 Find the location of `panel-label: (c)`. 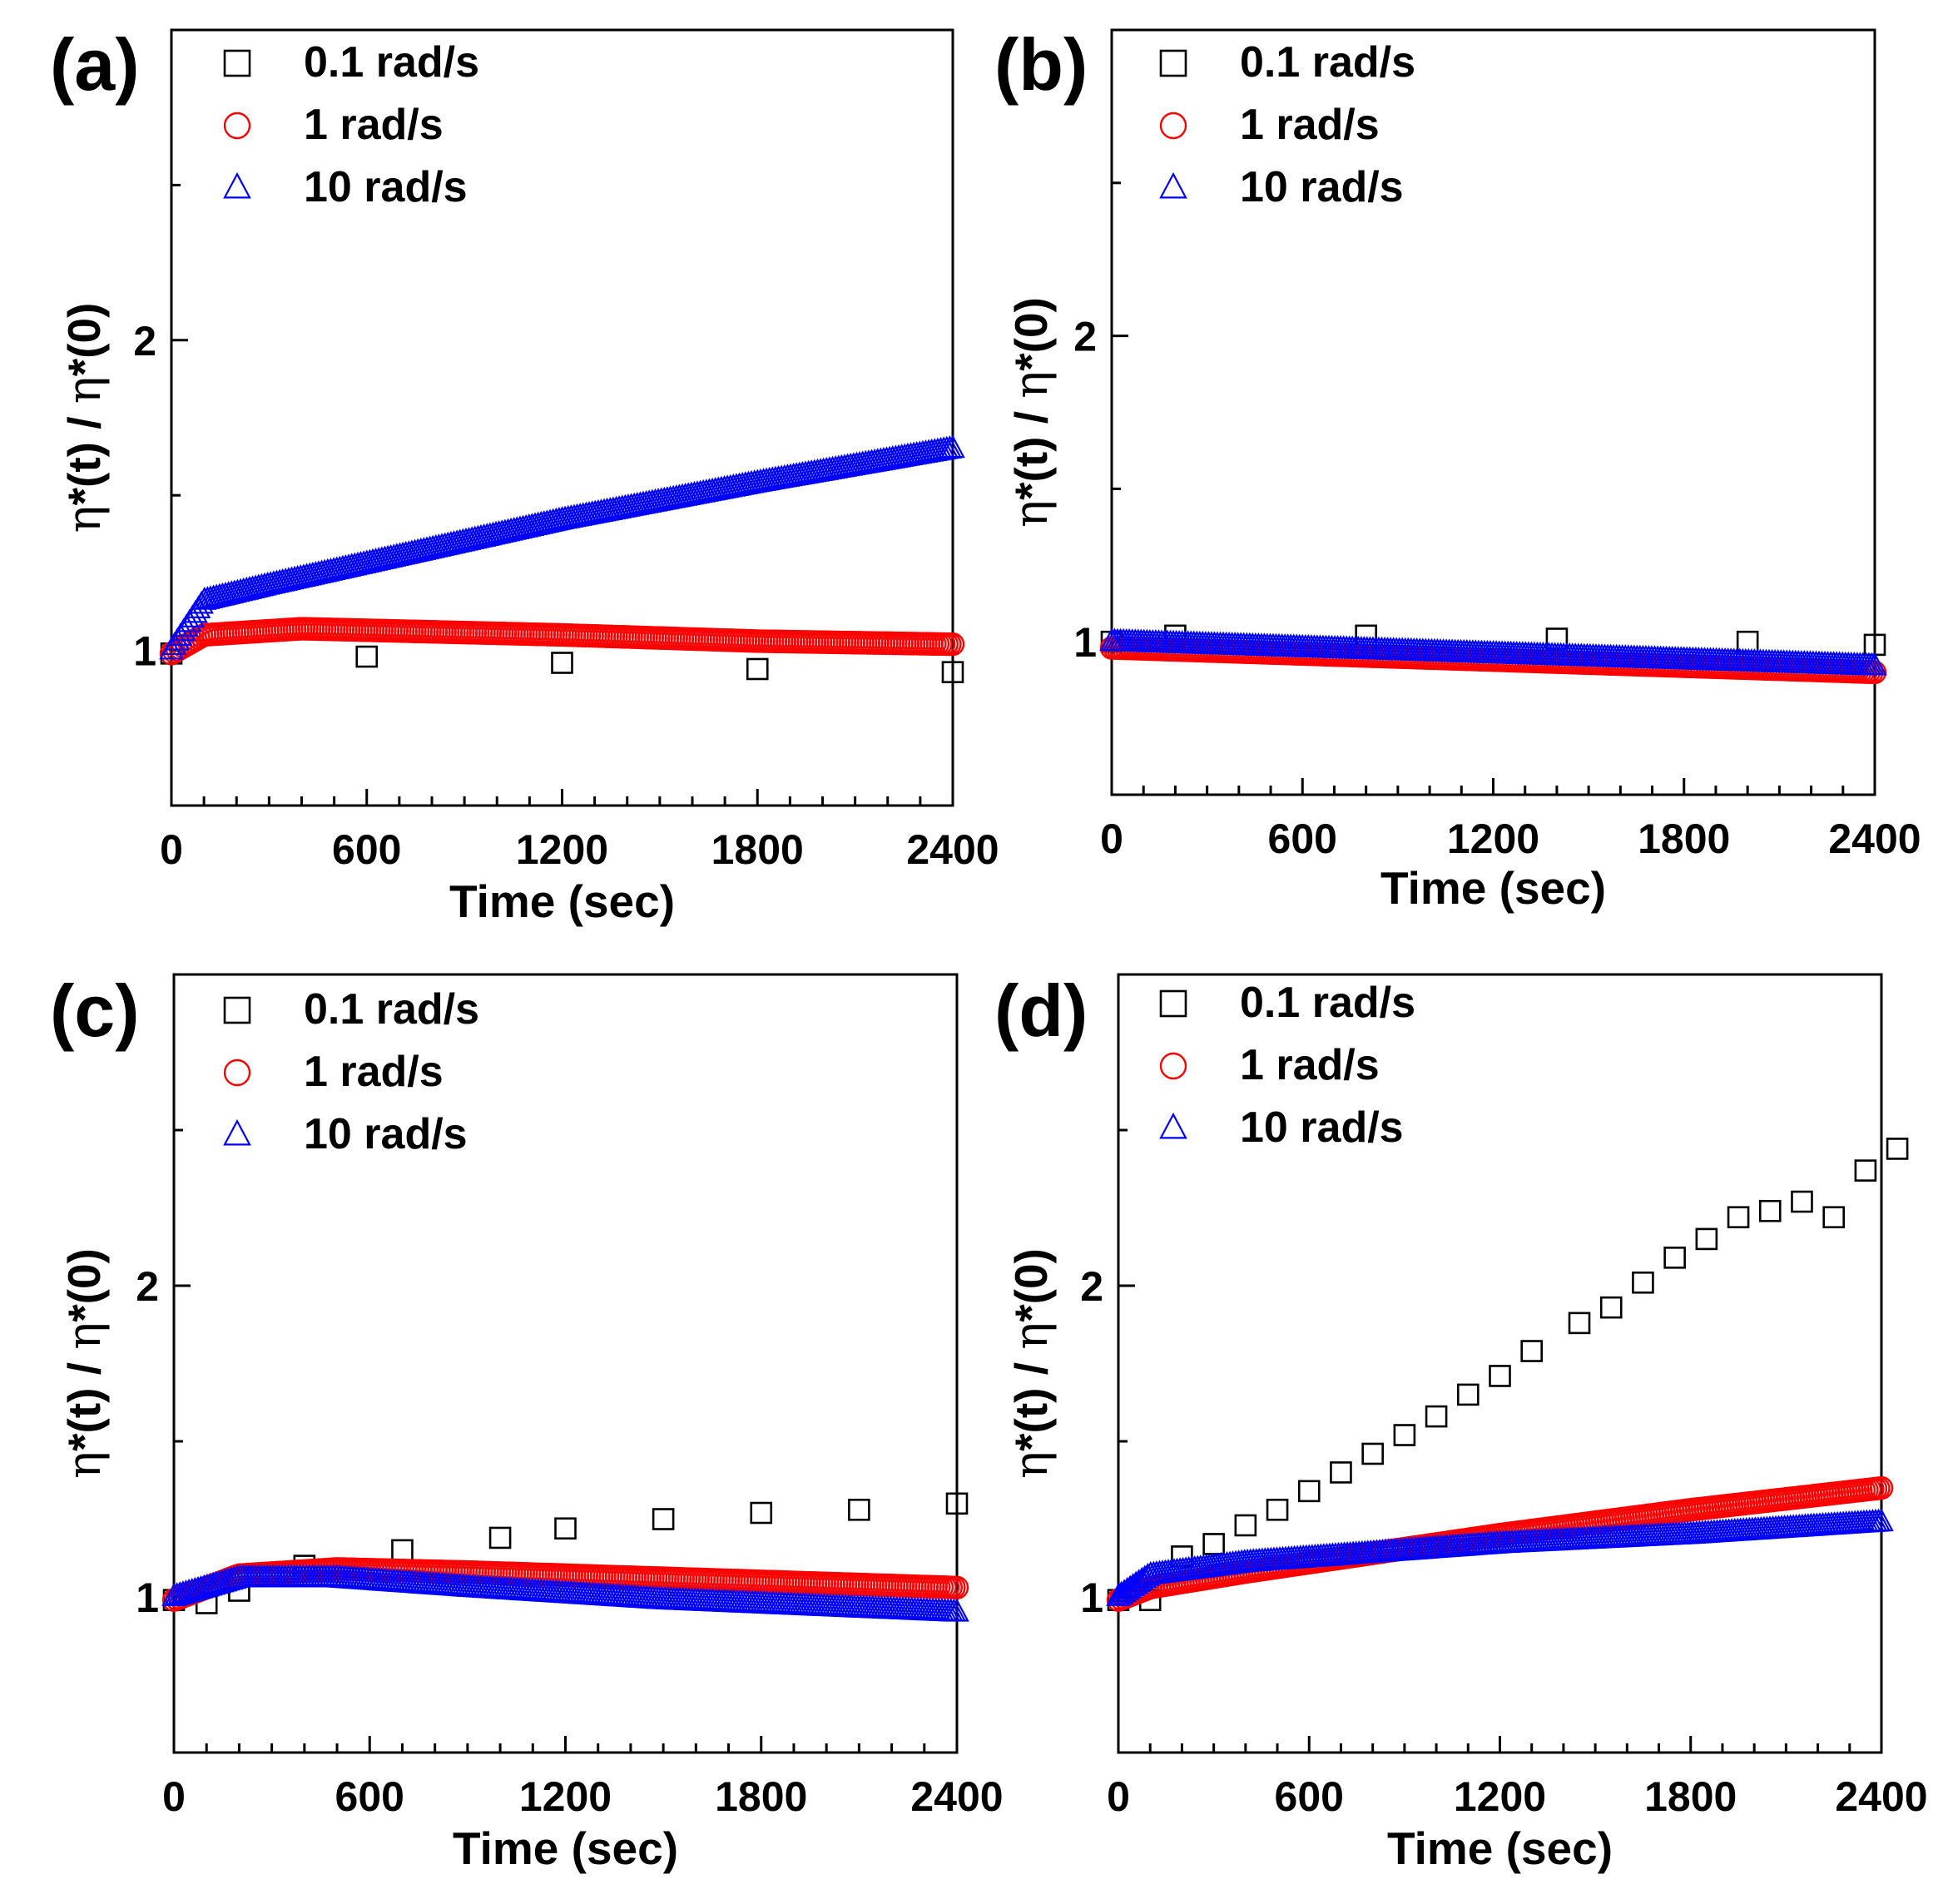

panel-label: (c) is located at coordinates (95, 1010).